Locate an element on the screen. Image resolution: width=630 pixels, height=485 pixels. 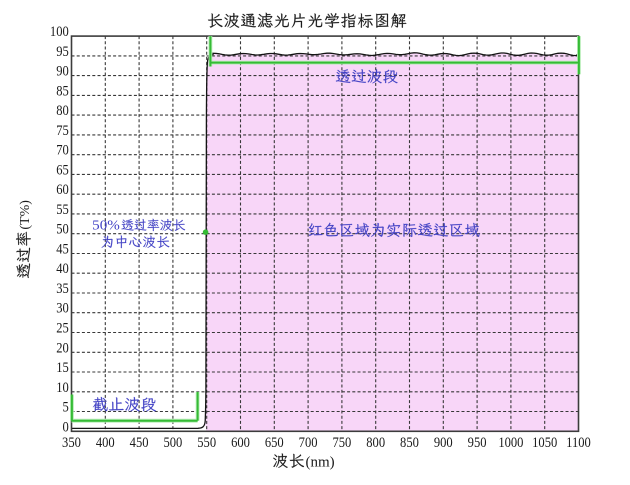
svg-text: 500 is located at coordinates (172, 442).